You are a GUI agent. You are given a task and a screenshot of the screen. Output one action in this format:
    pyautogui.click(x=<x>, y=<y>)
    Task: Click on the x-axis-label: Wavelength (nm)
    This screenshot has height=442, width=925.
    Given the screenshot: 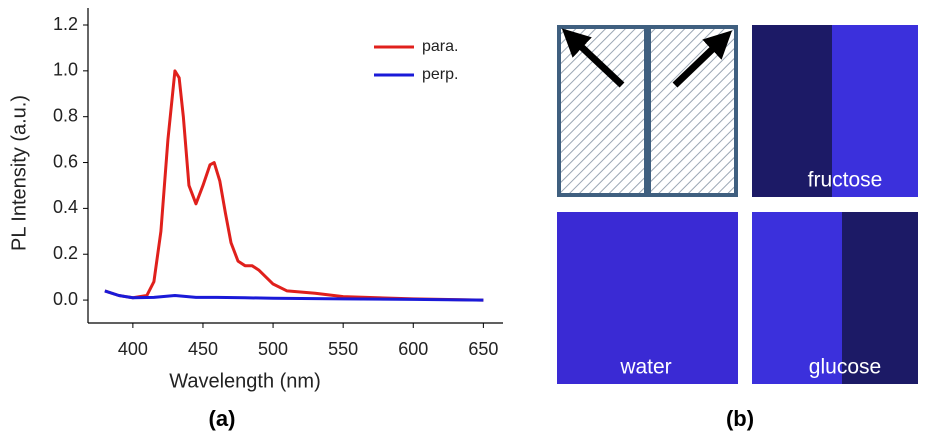 What is the action you would take?
    pyautogui.click(x=245, y=381)
    